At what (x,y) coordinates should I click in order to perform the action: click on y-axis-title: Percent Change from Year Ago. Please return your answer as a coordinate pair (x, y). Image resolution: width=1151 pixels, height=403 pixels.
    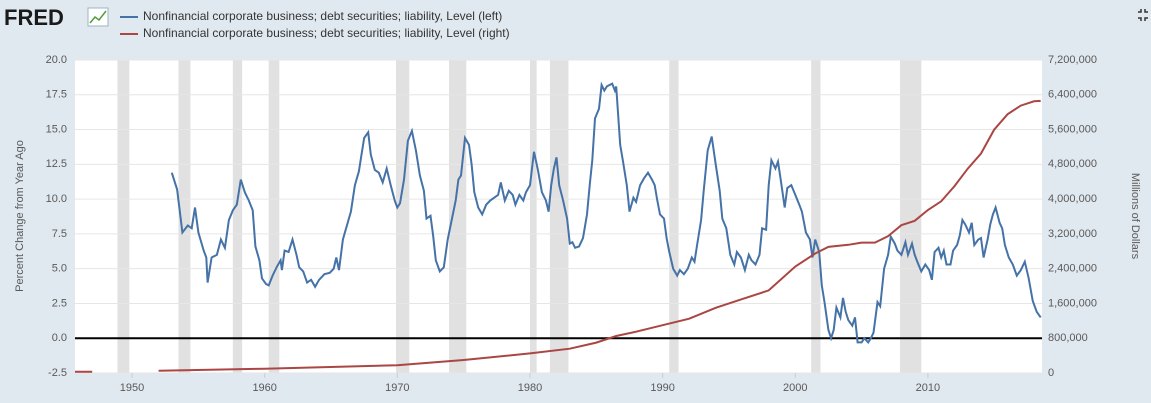
    Looking at the image, I should click on (20, 216).